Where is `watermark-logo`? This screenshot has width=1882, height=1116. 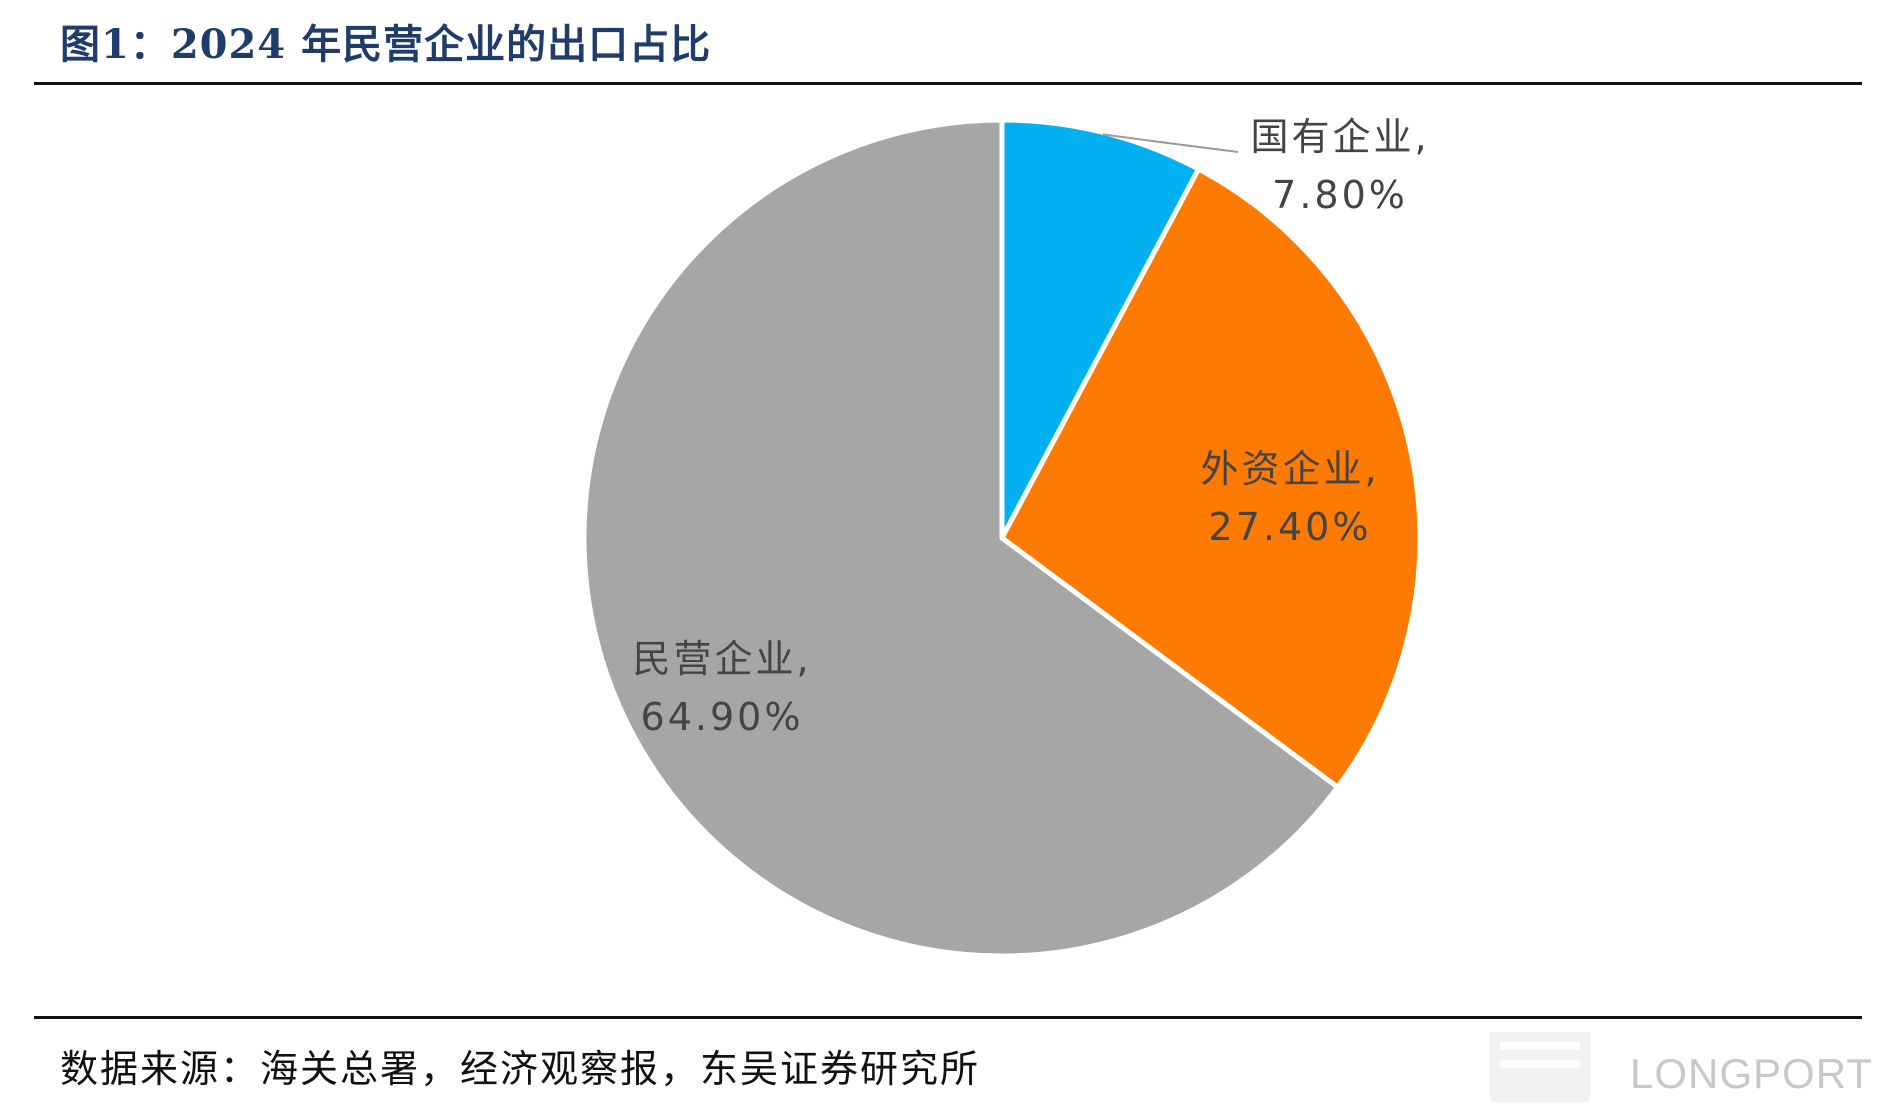
watermark-logo is located at coordinates (1540, 1067).